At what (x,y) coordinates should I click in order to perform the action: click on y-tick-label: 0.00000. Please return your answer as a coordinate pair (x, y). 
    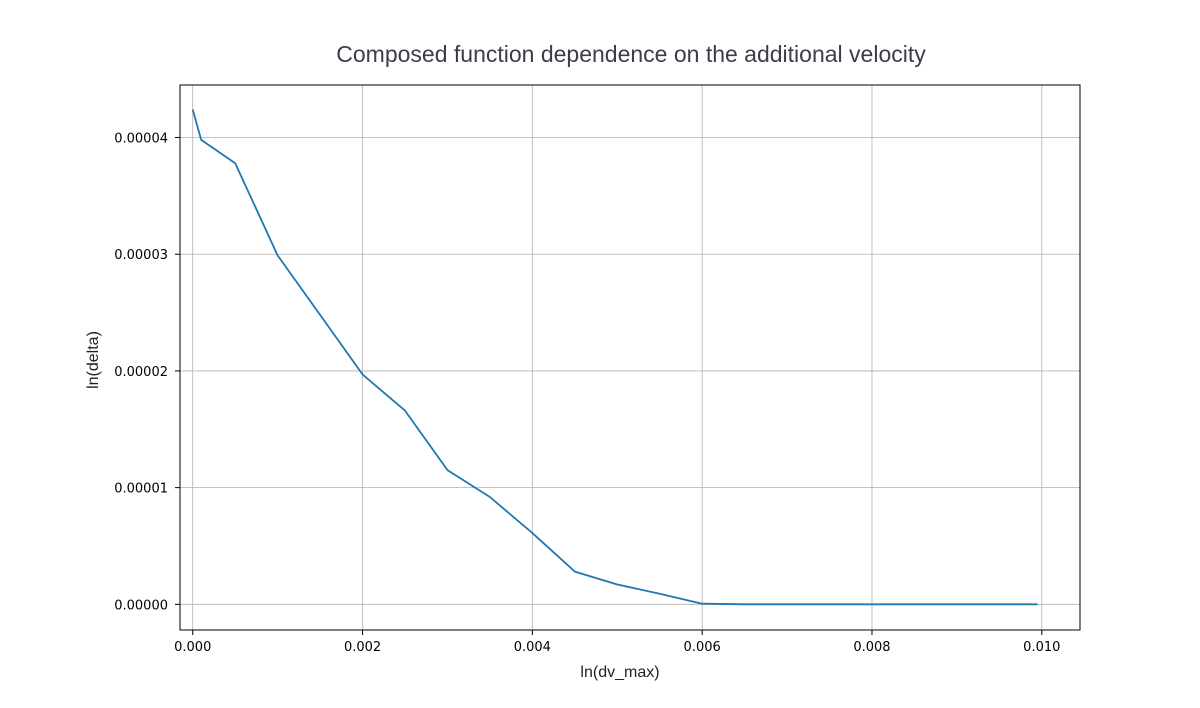
    Looking at the image, I should click on (141, 605).